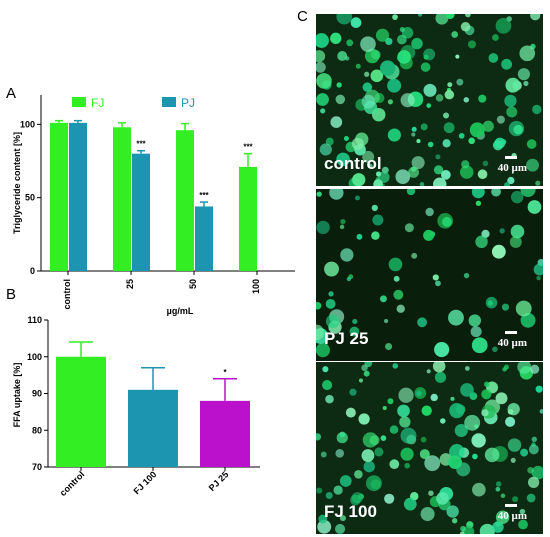 The width and height of the screenshot is (550, 537). I want to click on scale-label: 40 µm, so click(512, 343).